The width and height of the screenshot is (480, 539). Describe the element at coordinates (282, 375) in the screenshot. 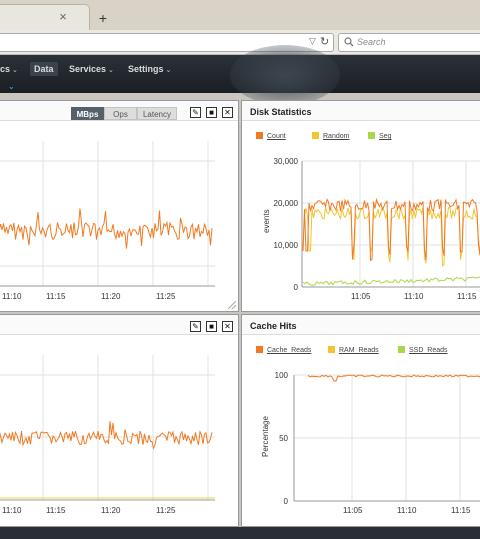

I see `y-tick-label: 100` at that location.